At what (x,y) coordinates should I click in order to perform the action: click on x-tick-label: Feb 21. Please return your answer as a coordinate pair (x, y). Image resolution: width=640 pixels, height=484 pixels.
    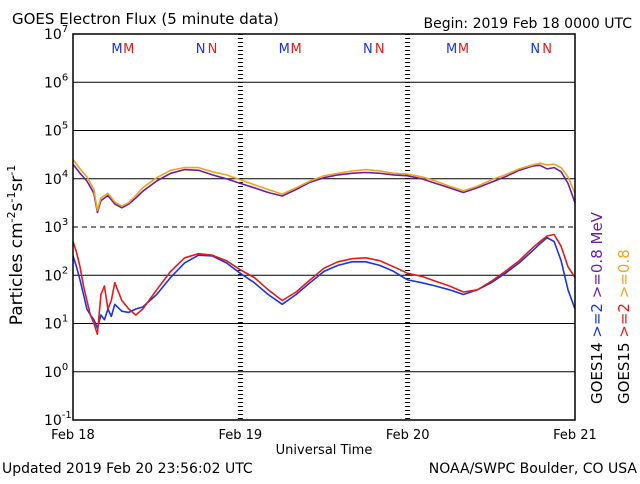
    Looking at the image, I should click on (575, 435).